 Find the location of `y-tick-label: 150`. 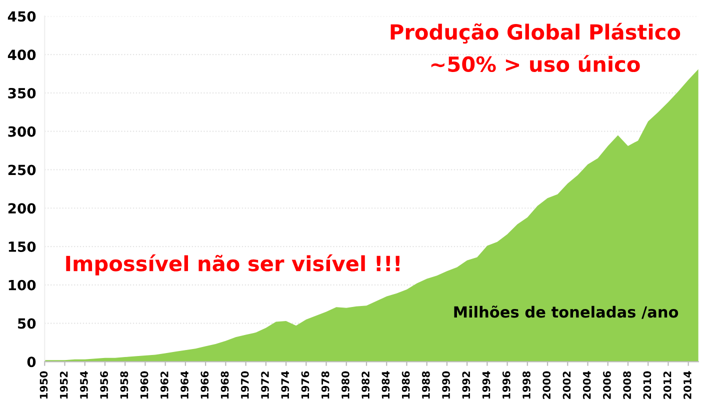

y-tick-label: 150 is located at coordinates (22, 246).